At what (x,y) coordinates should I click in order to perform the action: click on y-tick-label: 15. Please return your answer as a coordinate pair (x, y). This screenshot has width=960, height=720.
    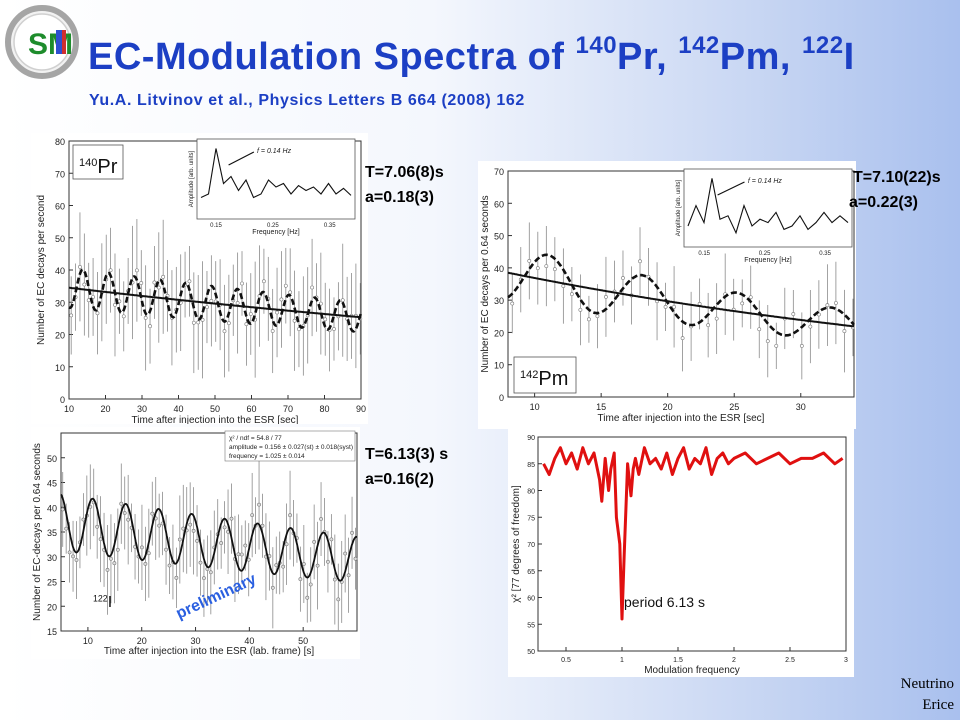
    Looking at the image, I should click on (52, 632).